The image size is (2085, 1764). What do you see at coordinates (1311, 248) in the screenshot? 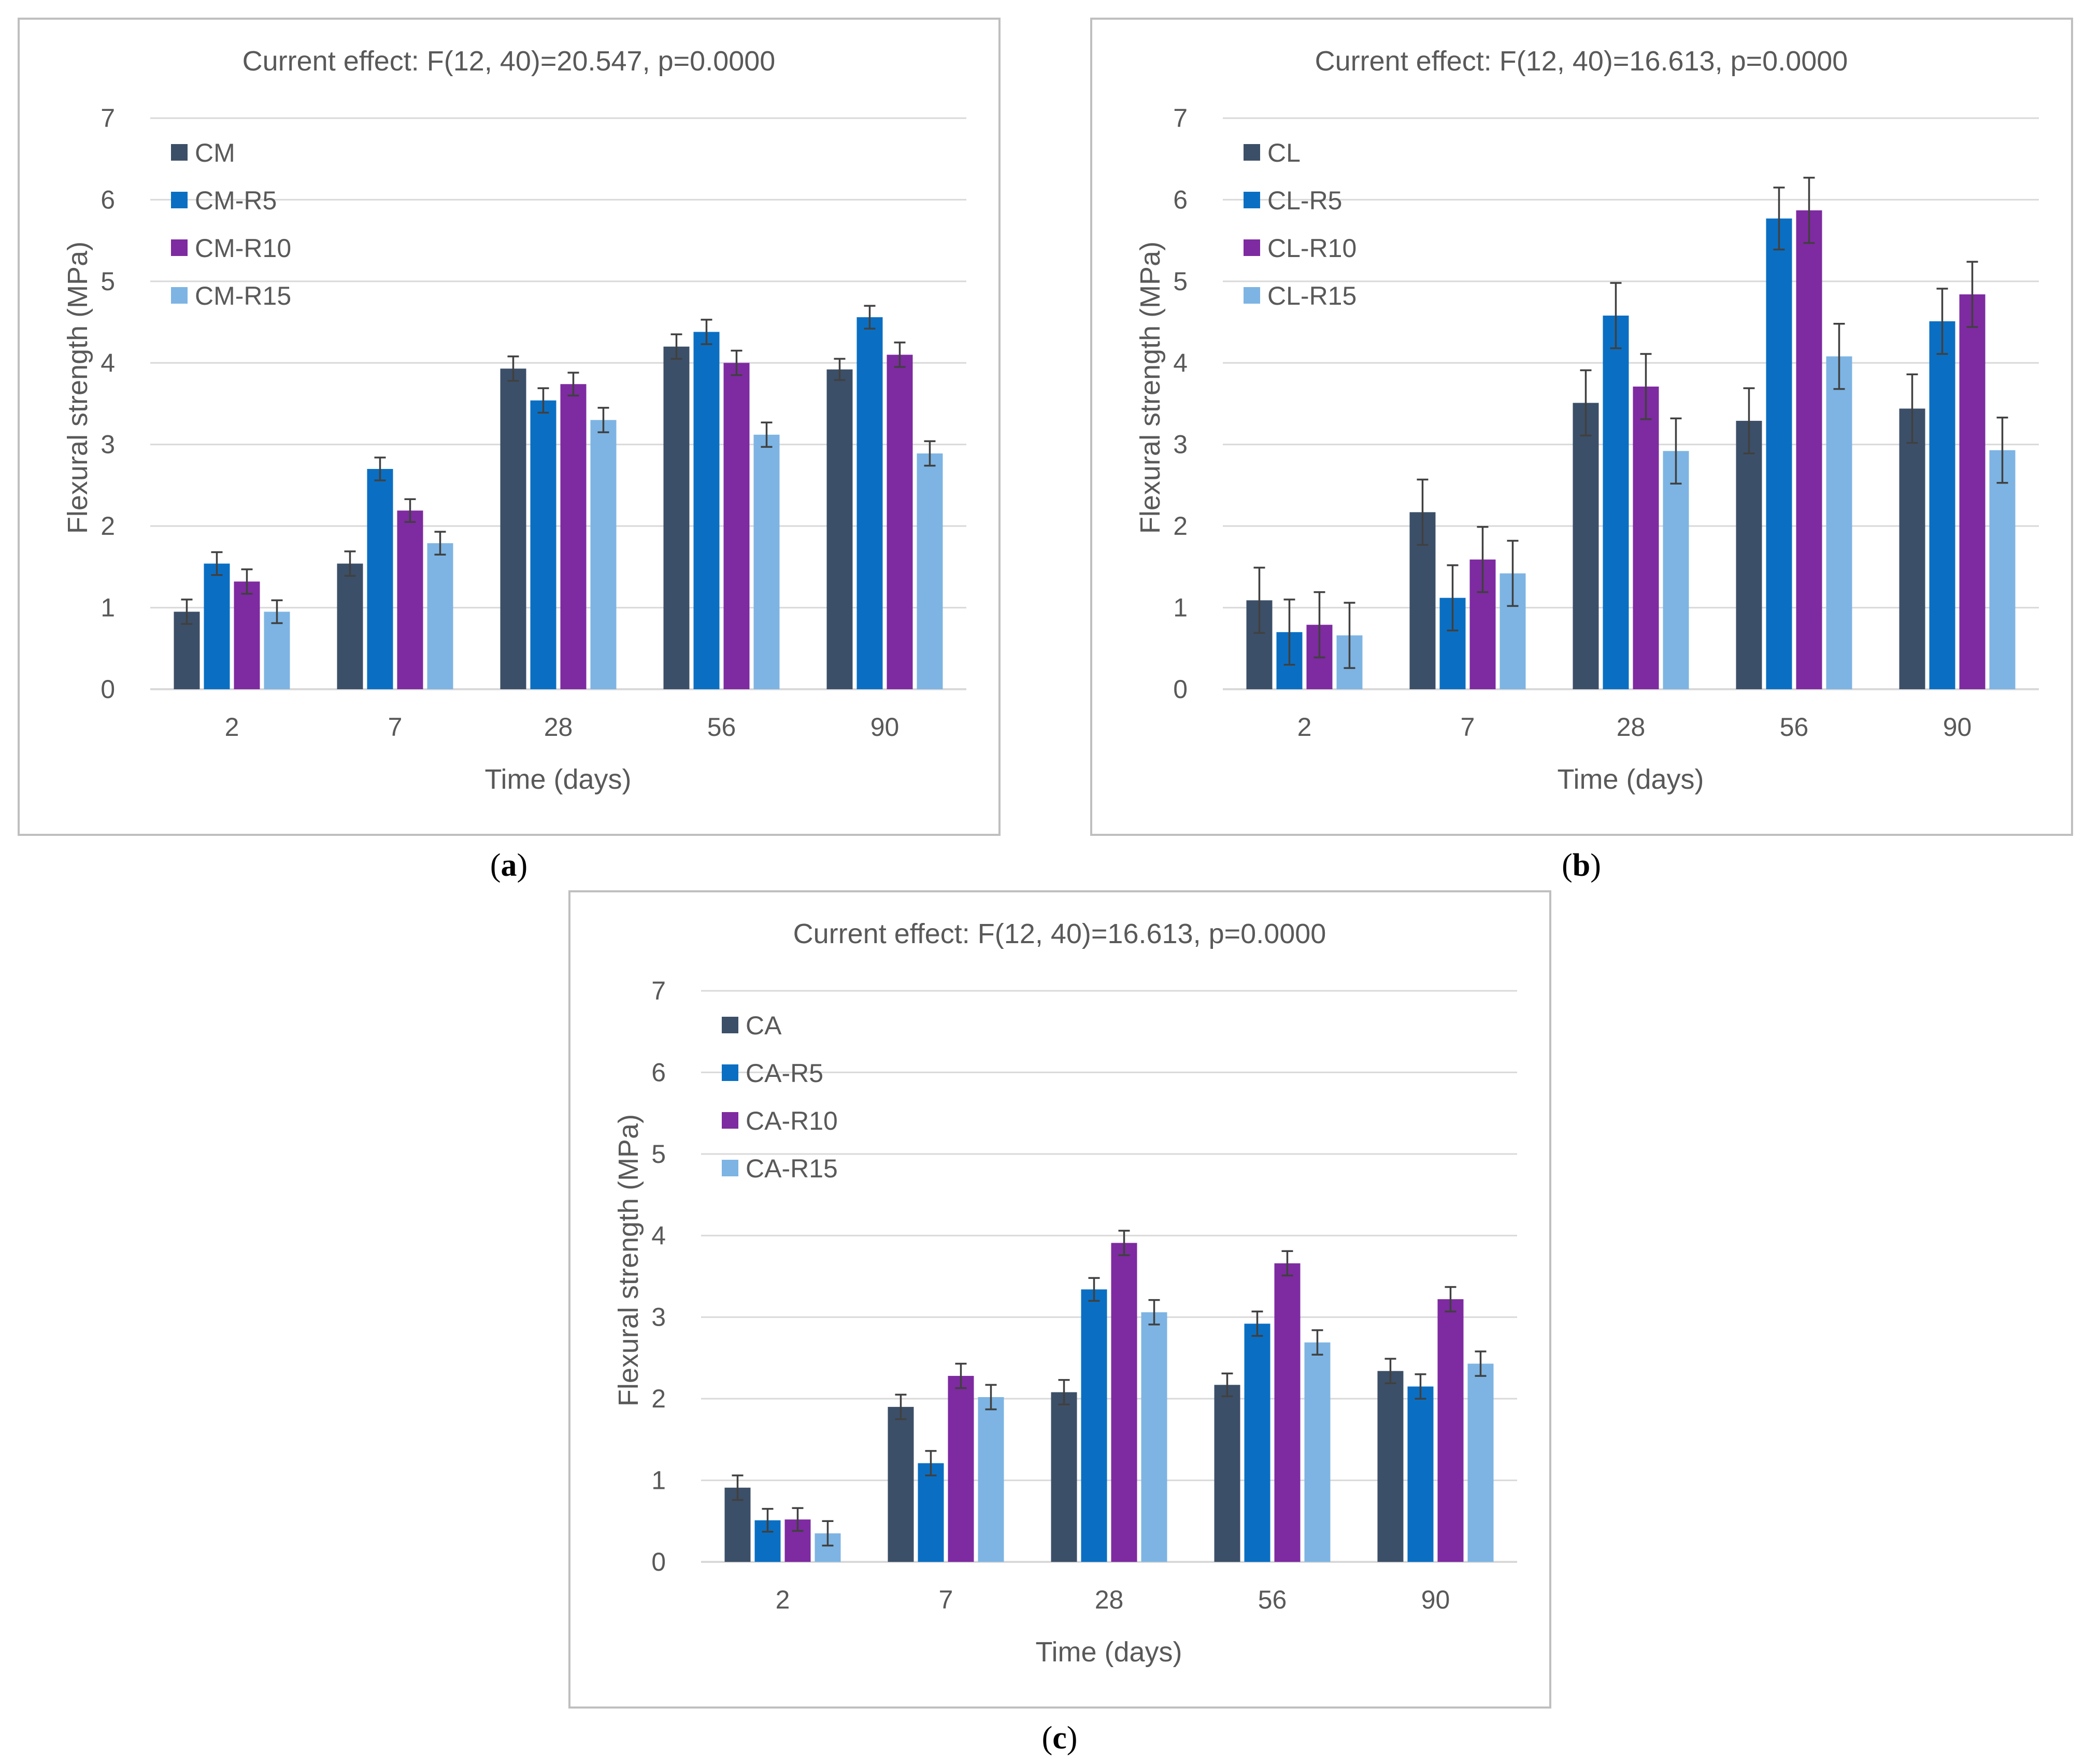
I see `legend-label: CL-R10` at bounding box center [1311, 248].